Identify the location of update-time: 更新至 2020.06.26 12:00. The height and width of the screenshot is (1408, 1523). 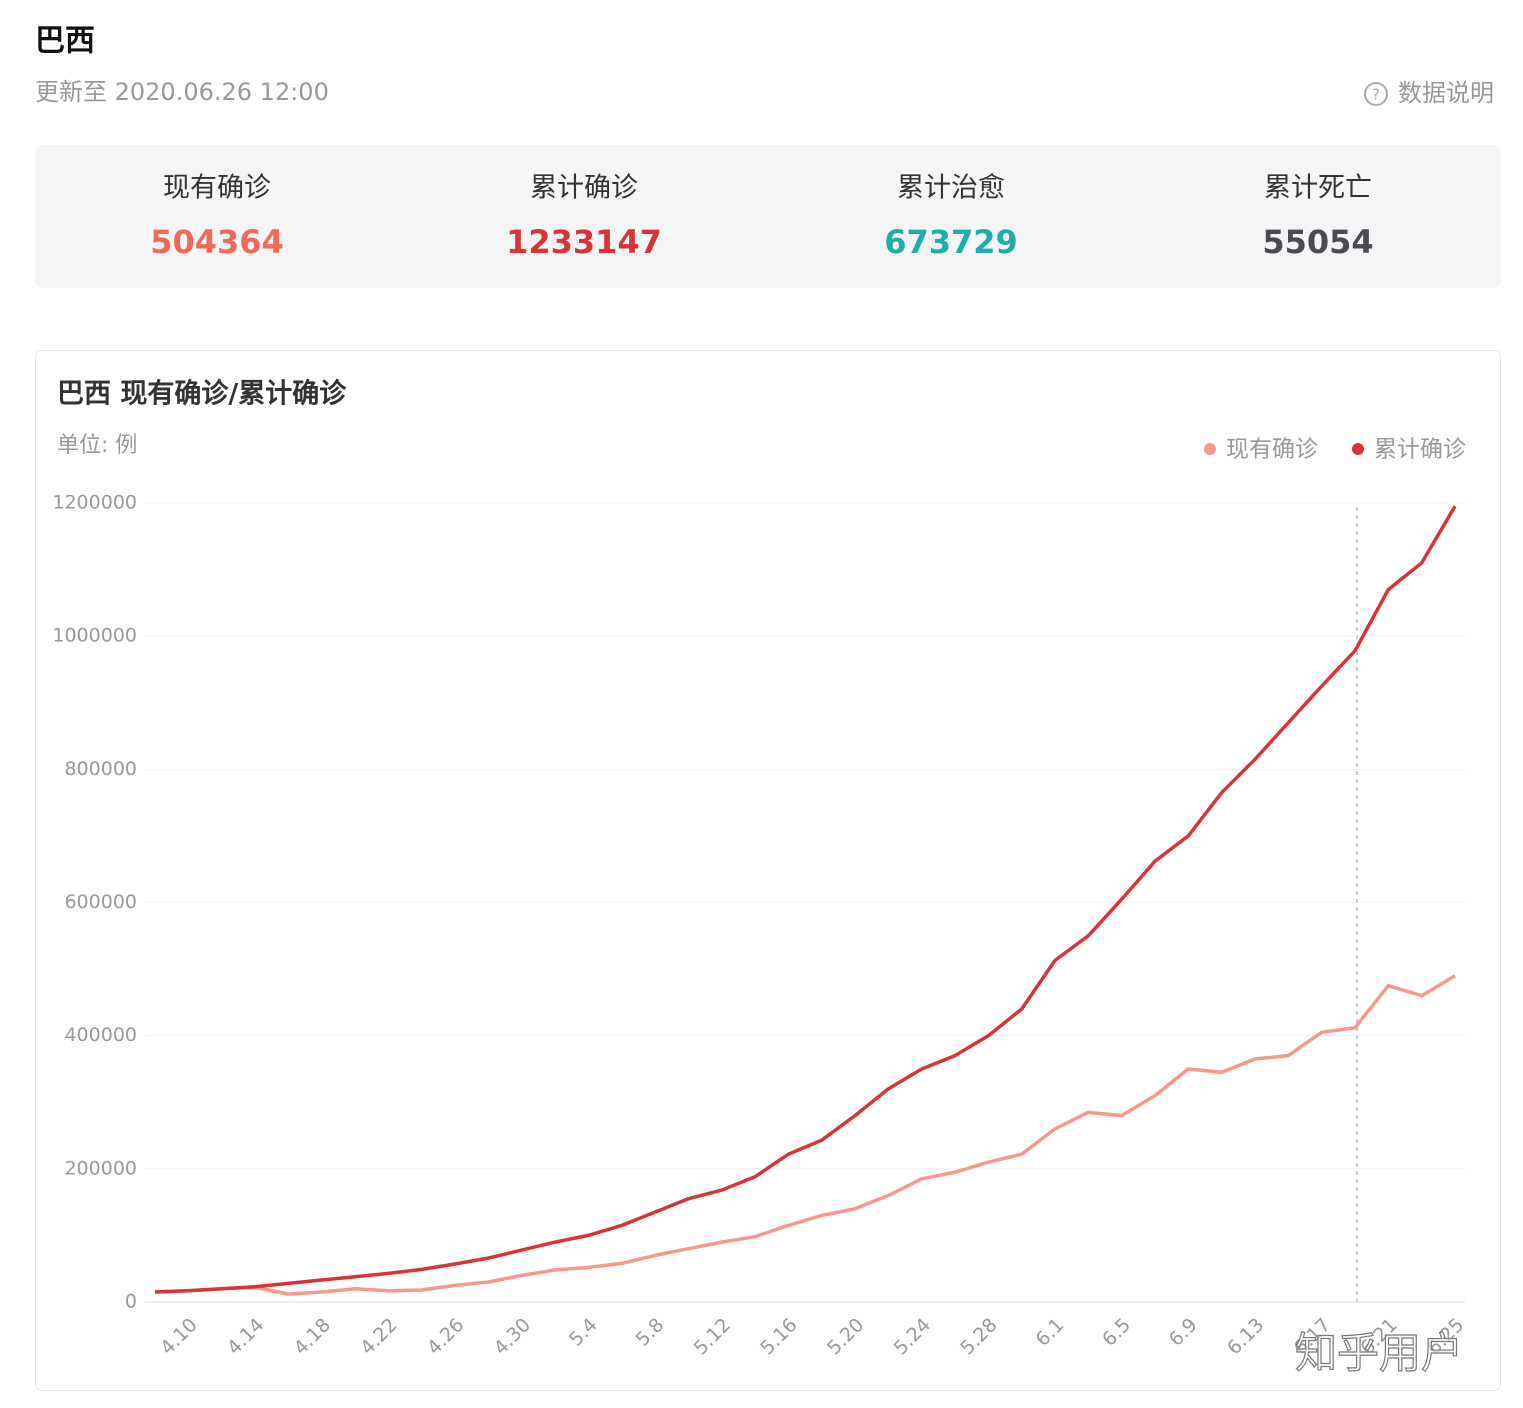
(182, 92).